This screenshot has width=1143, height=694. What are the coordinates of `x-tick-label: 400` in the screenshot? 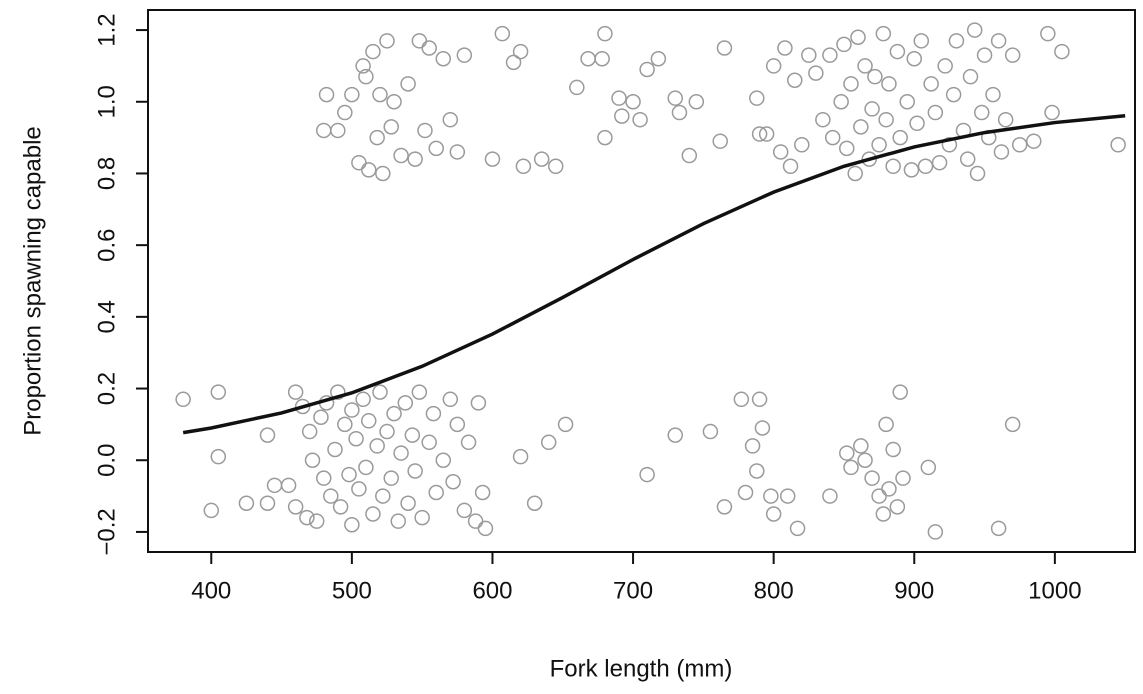 It's located at (211, 590).